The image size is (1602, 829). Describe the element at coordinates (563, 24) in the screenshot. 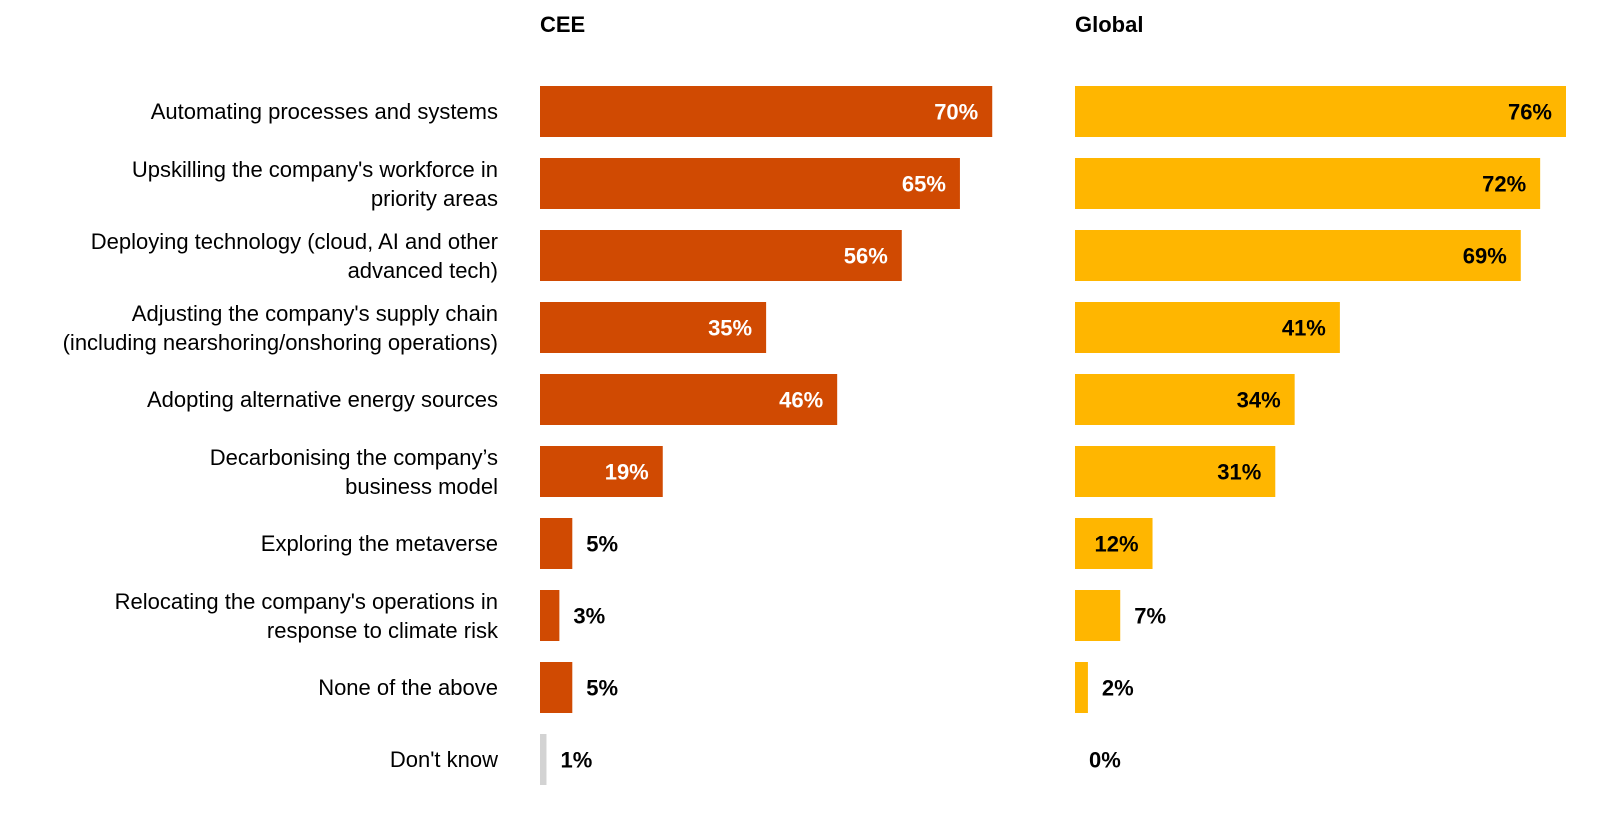

I see `column-title-cee: CEE` at that location.